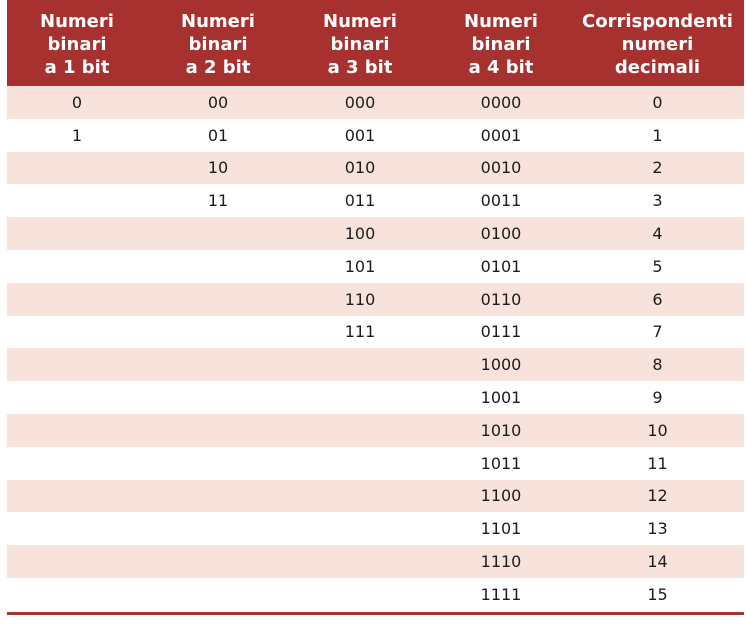 This screenshot has height=626, width=746. Describe the element at coordinates (657, 201) in the screenshot. I see `table-cell: 3` at that location.